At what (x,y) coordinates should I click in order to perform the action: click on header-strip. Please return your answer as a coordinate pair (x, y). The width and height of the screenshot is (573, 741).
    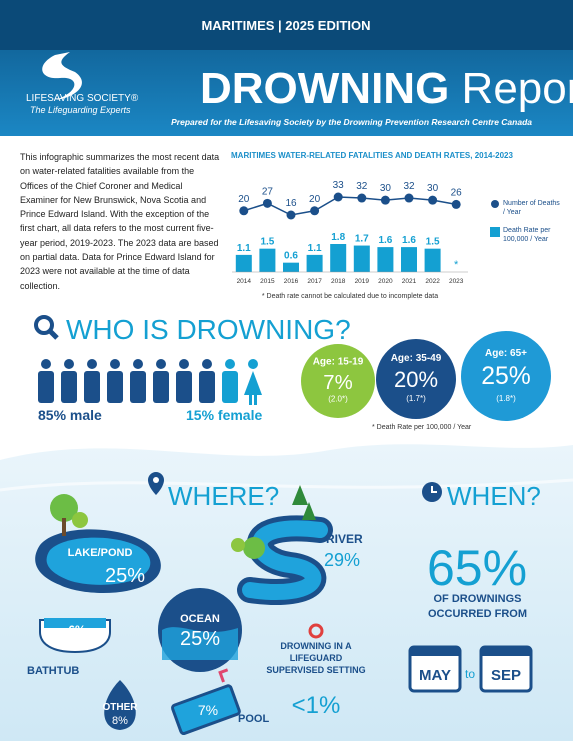
    Looking at the image, I should click on (286, 25).